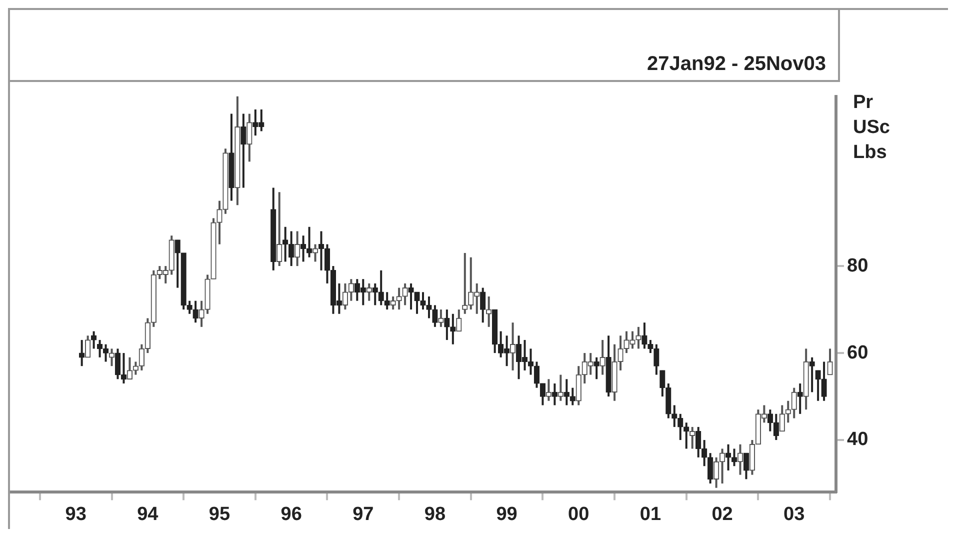 The image size is (956, 537). Describe the element at coordinates (291, 514) in the screenshot. I see `x-tick-label: 96` at that location.